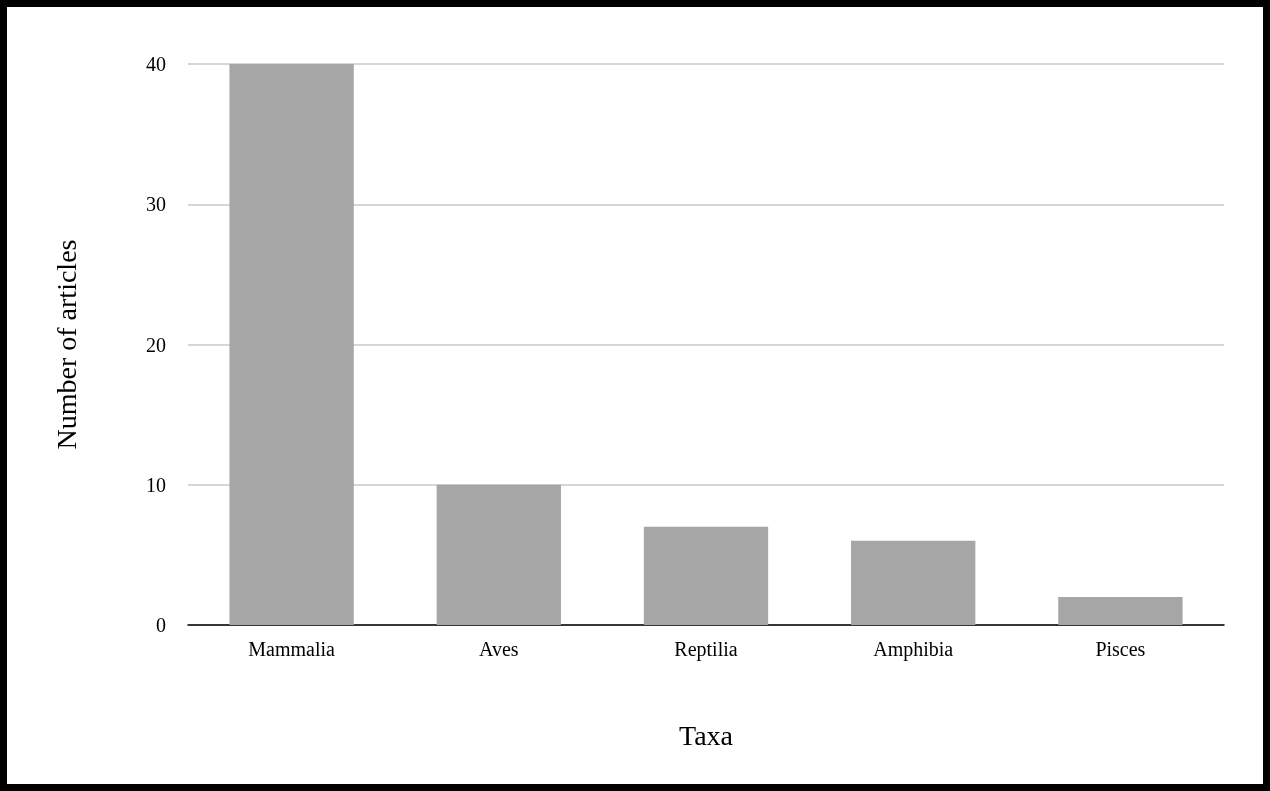 The width and height of the screenshot is (1270, 791). Describe the element at coordinates (292, 649) in the screenshot. I see `x-tick-label: Mammalia` at that location.